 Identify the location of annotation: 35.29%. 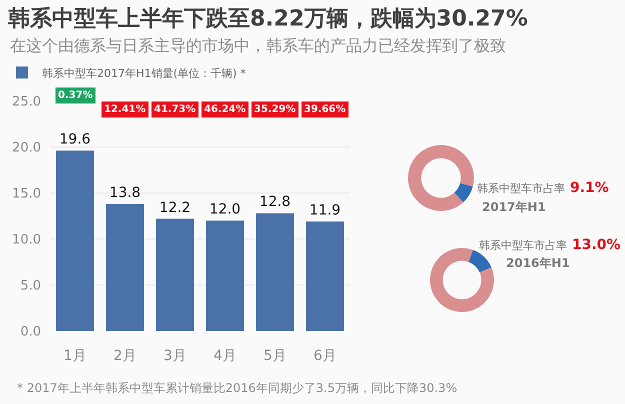
(275, 109).